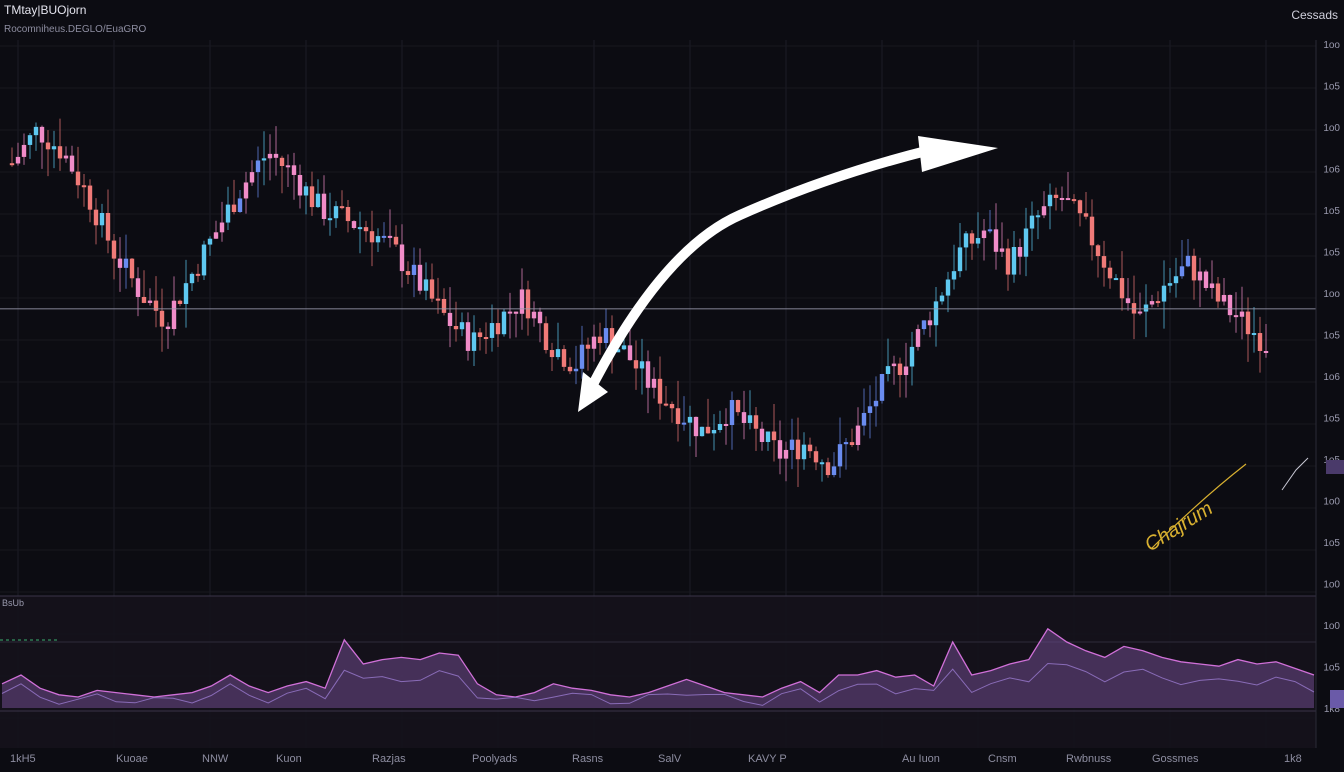 The width and height of the screenshot is (1344, 772). I want to click on y-tick-label: 1oo, so click(1331, 294).